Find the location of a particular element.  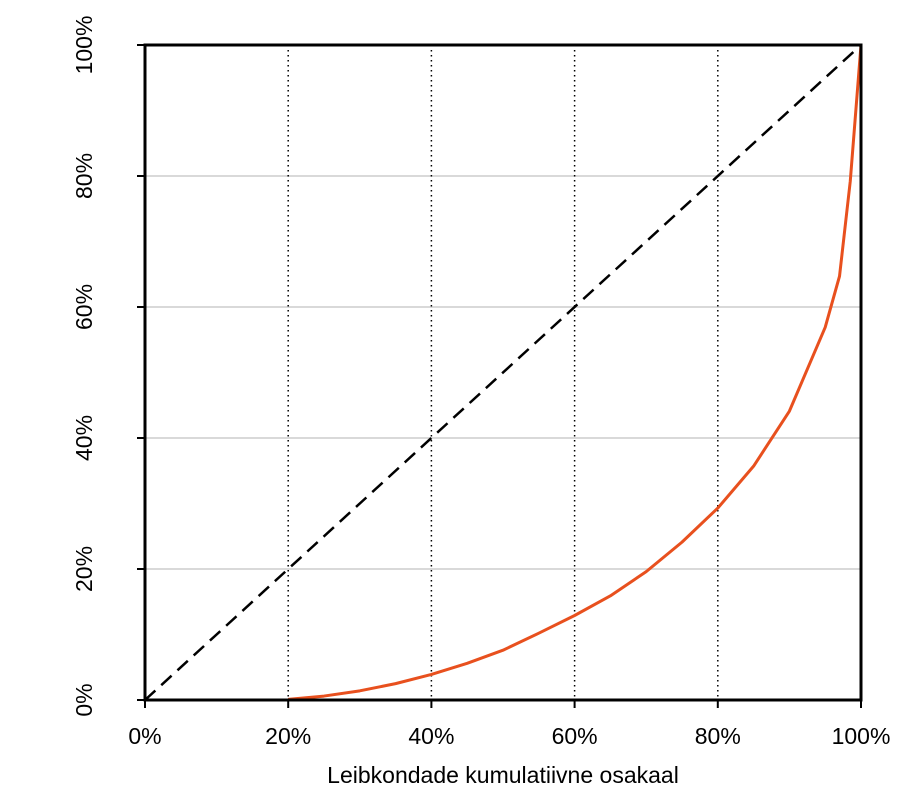

x-axis-title: Leibkondade kumulatiivne osakaal is located at coordinates (503, 775).